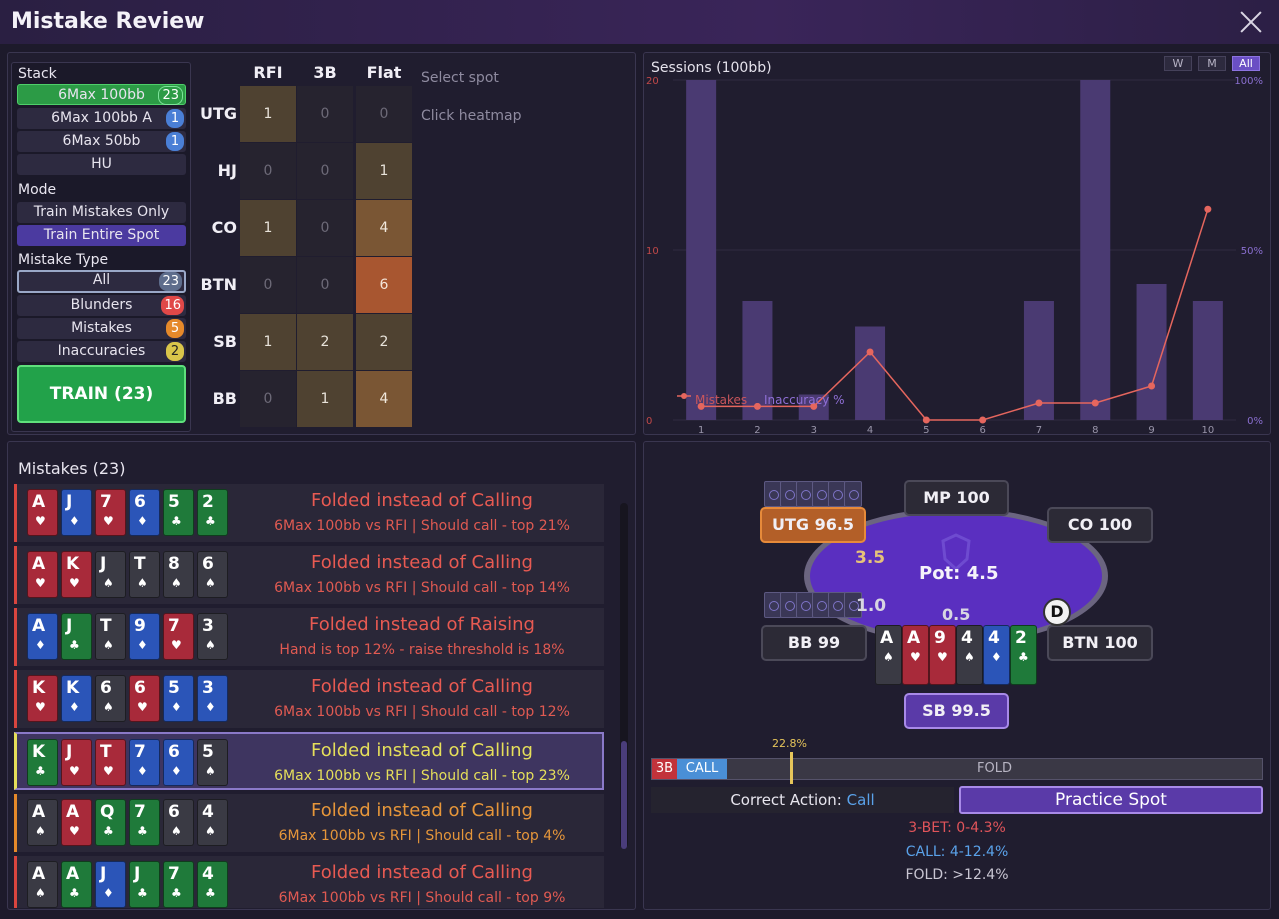 Image resolution: width=1279 pixels, height=919 pixels. Describe the element at coordinates (789, 743) in the screenshot. I see `hand-percentile-label: 22.8%` at that location.